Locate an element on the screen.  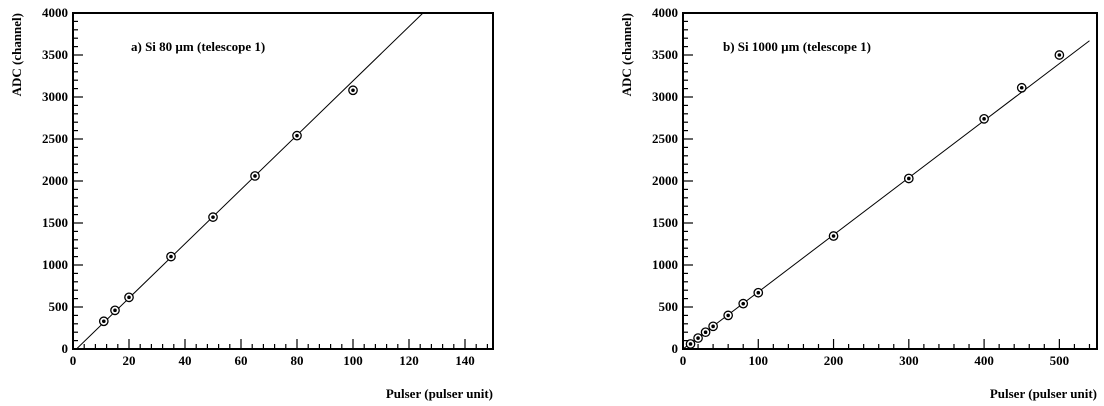
x-tick-label: 80 is located at coordinates (297, 360).